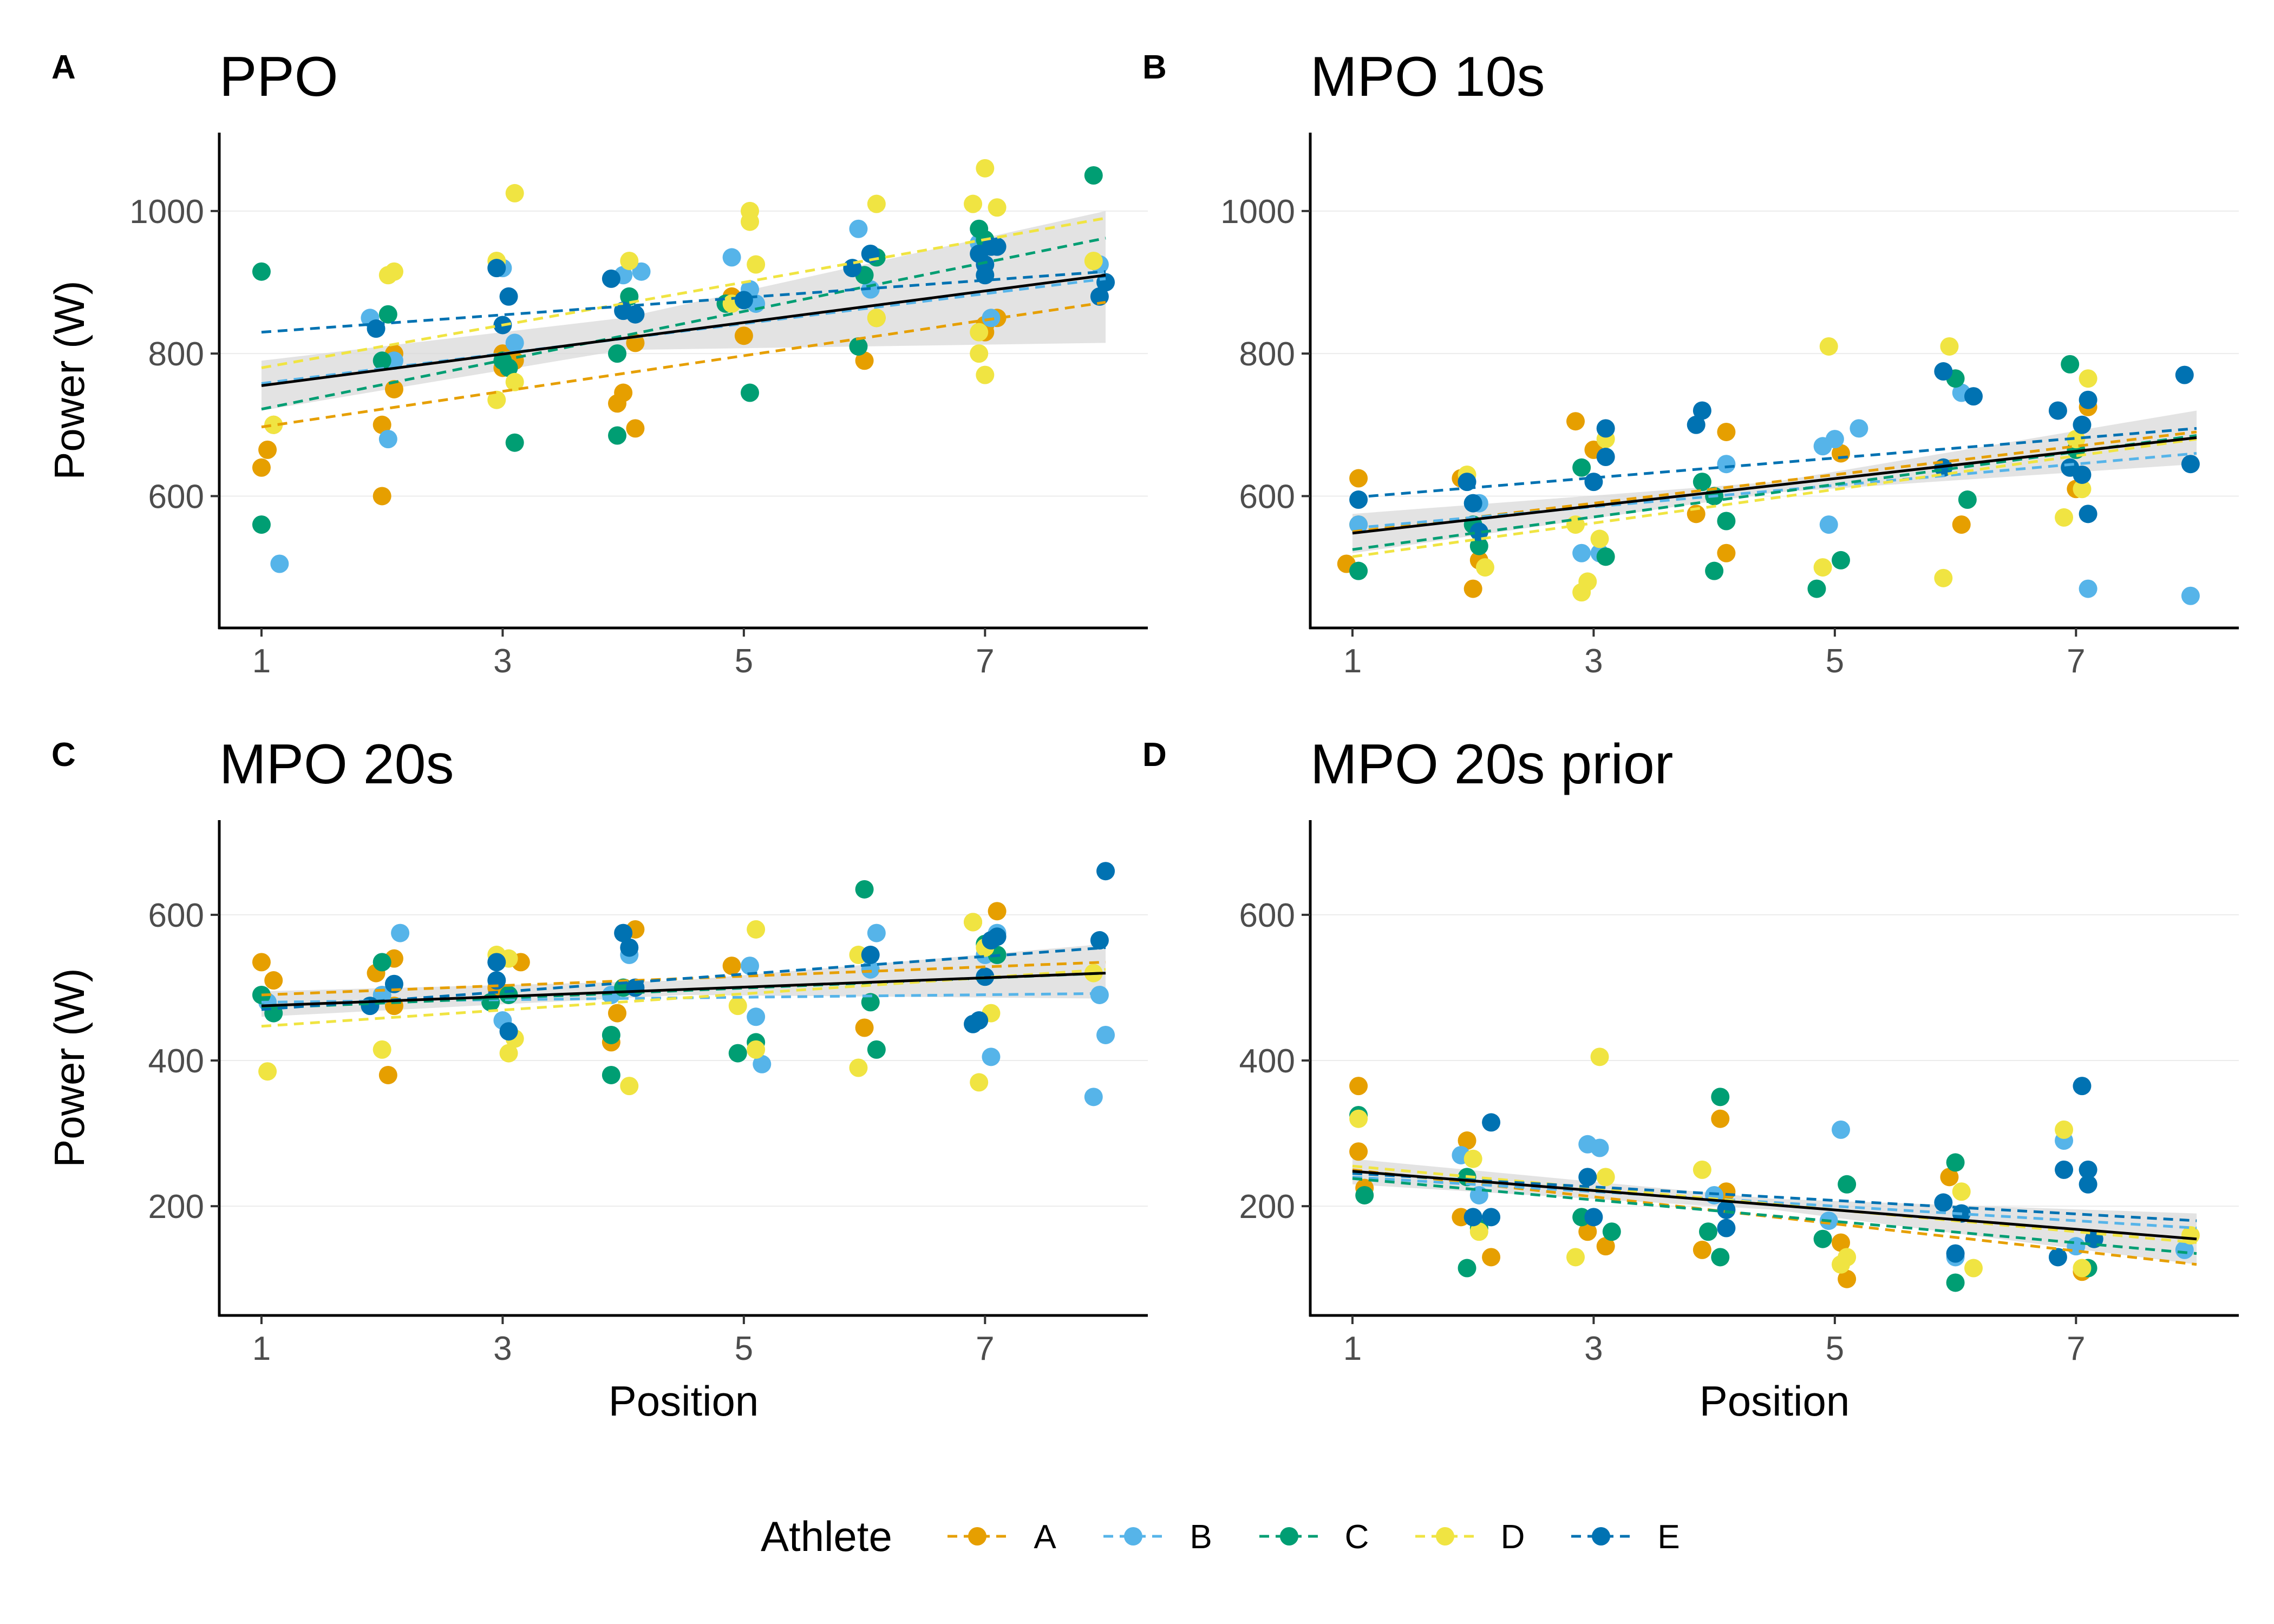 The image size is (2274, 1624). I want to click on trend-athlete-D, so click(1775, 497).